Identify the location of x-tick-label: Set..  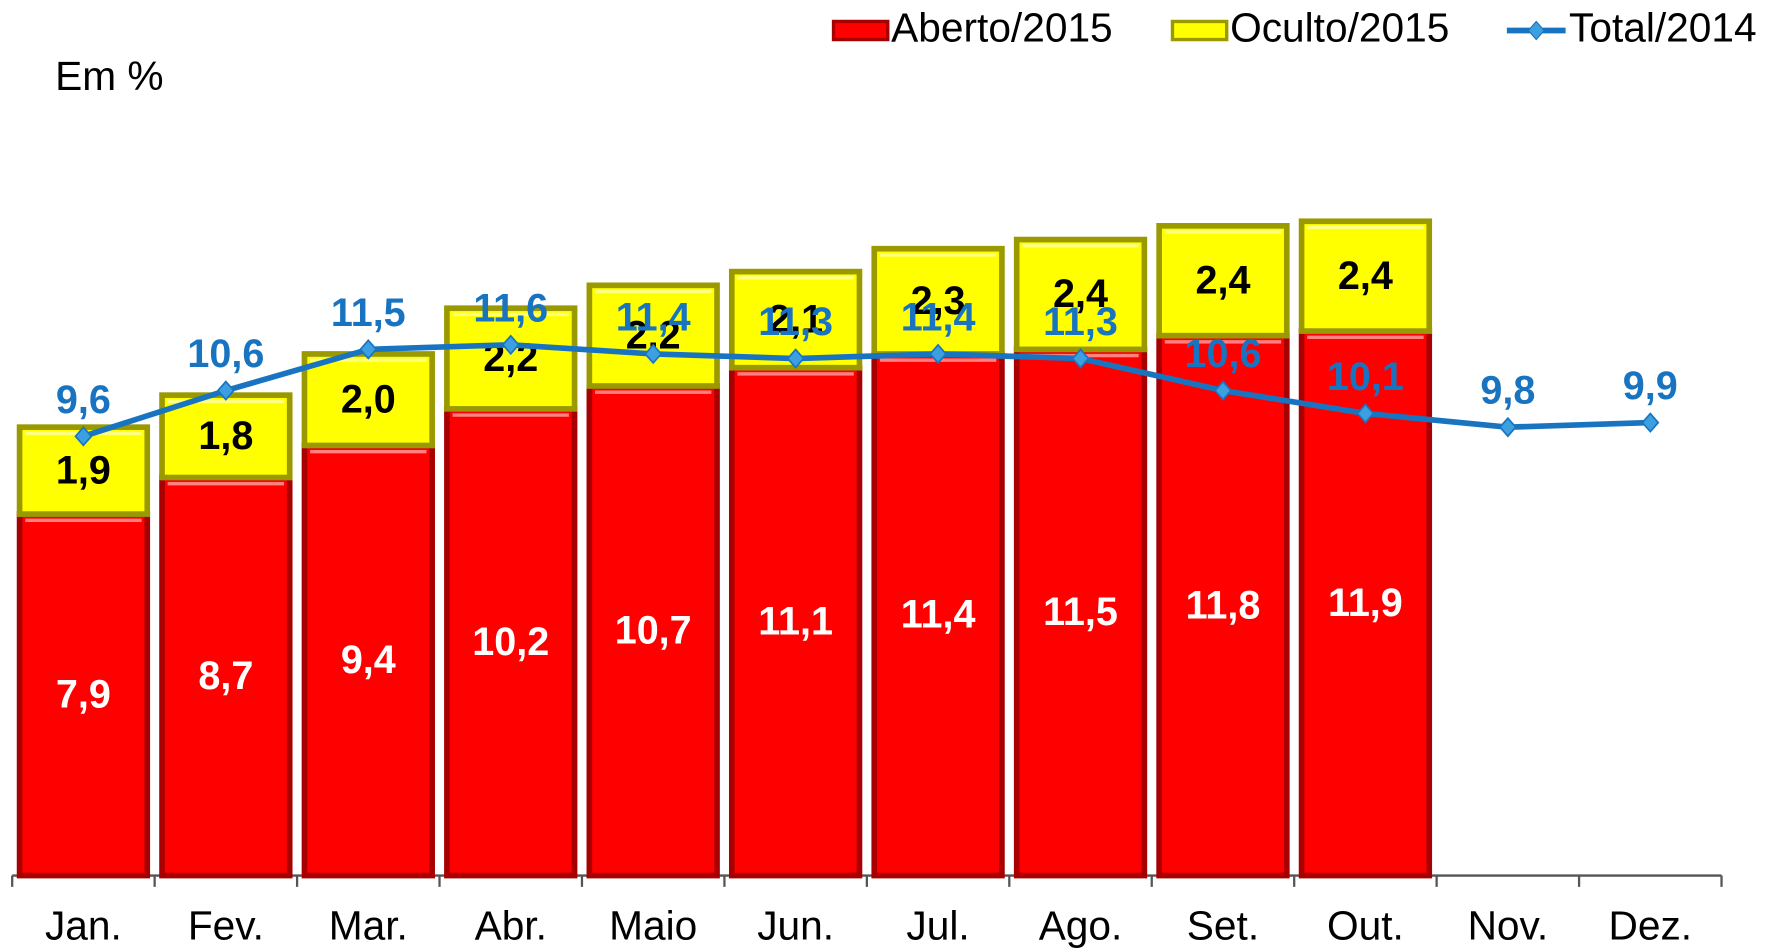
(1223, 925).